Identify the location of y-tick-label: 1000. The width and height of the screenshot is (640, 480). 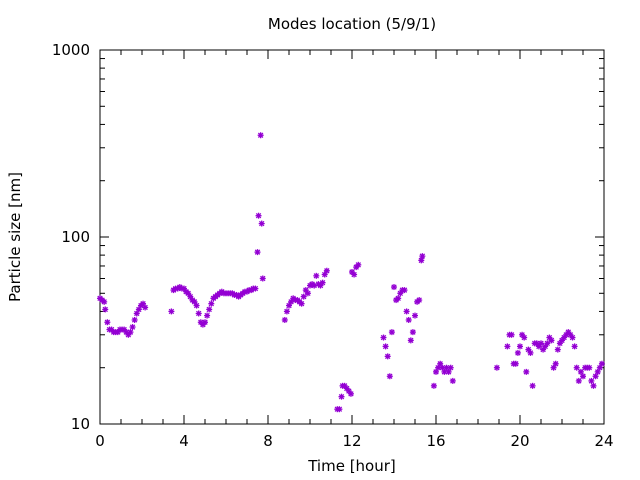
(71, 50).